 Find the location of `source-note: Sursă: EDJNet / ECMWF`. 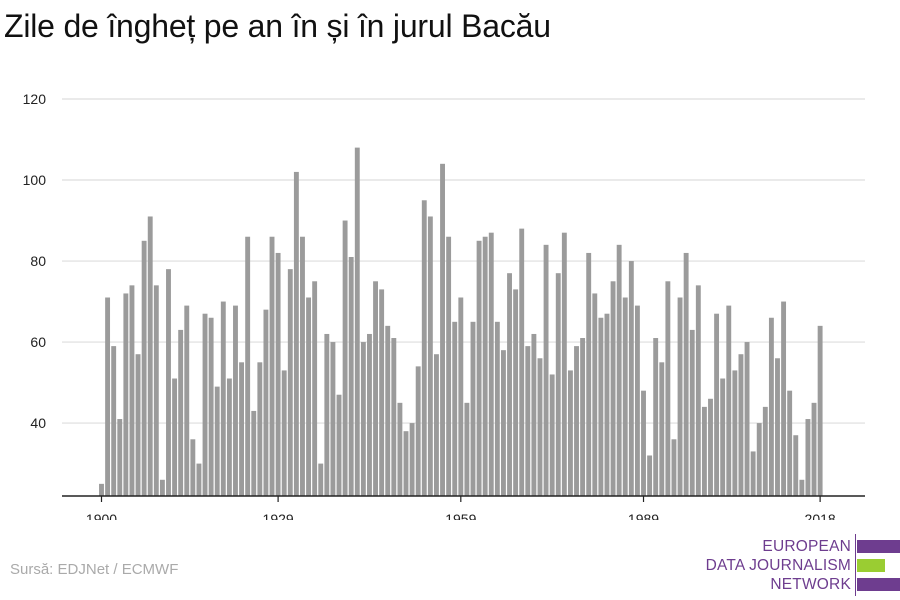

source-note: Sursă: EDJNet / ECMWF is located at coordinates (94, 569).